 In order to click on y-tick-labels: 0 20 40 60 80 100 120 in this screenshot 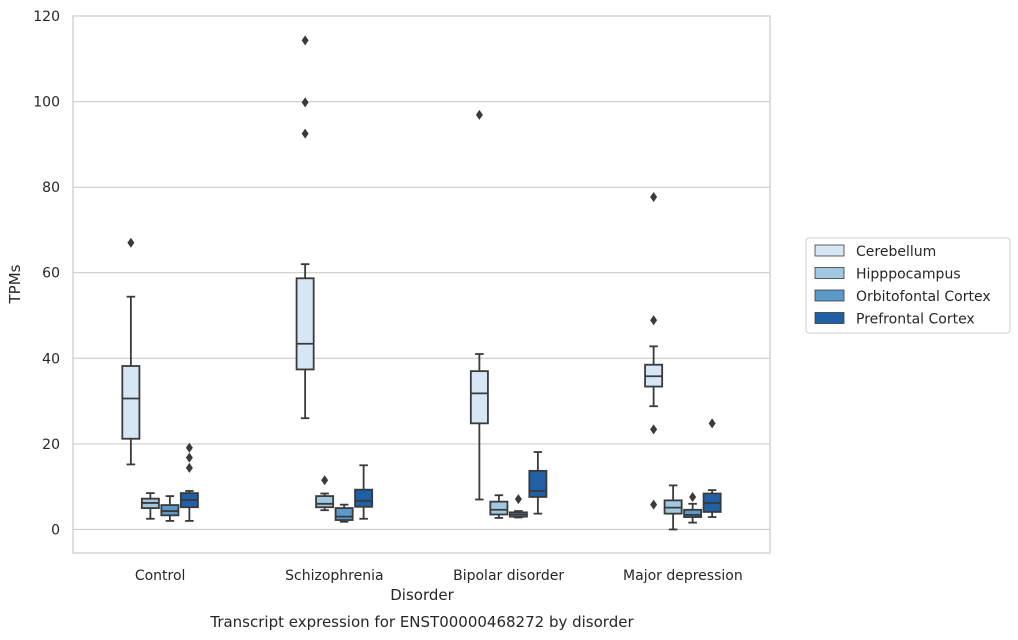, I will do `click(46, 273)`.